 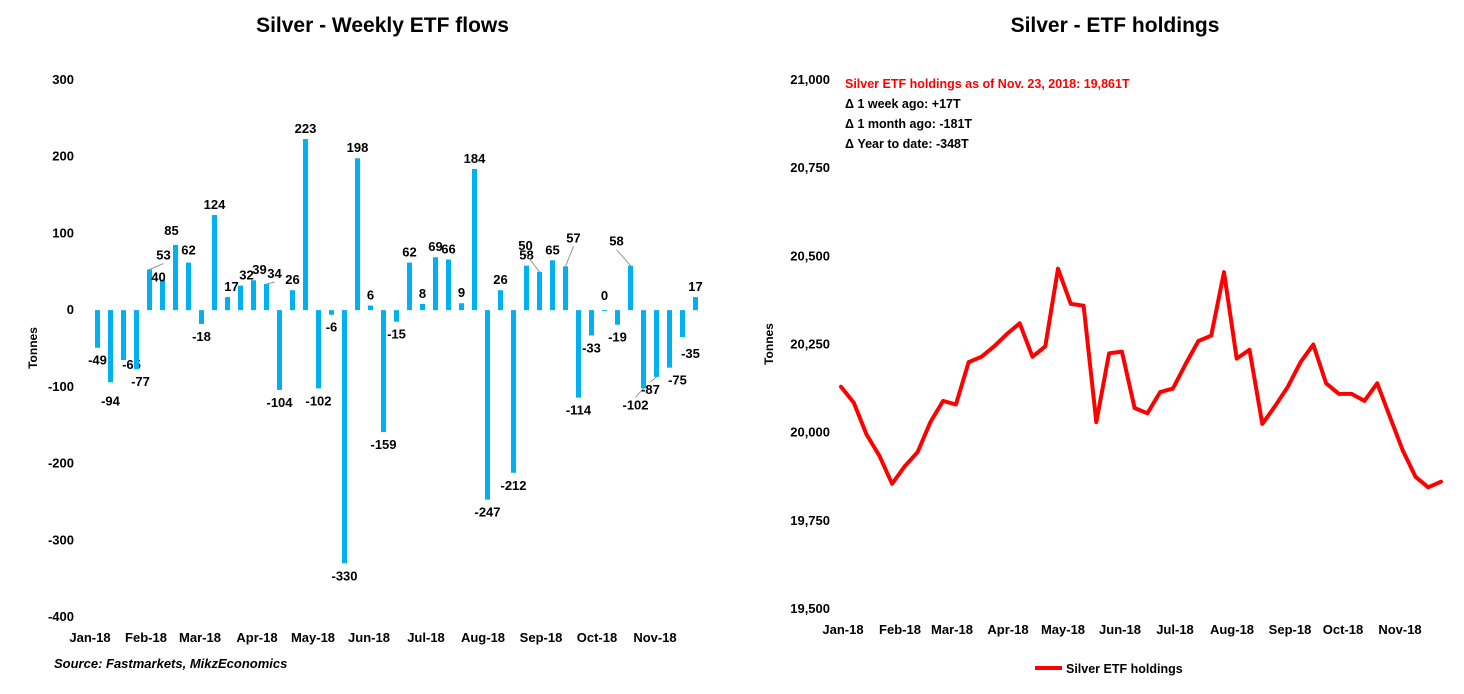 I want to click on y-tick-label: 20,750, so click(x=810, y=167).